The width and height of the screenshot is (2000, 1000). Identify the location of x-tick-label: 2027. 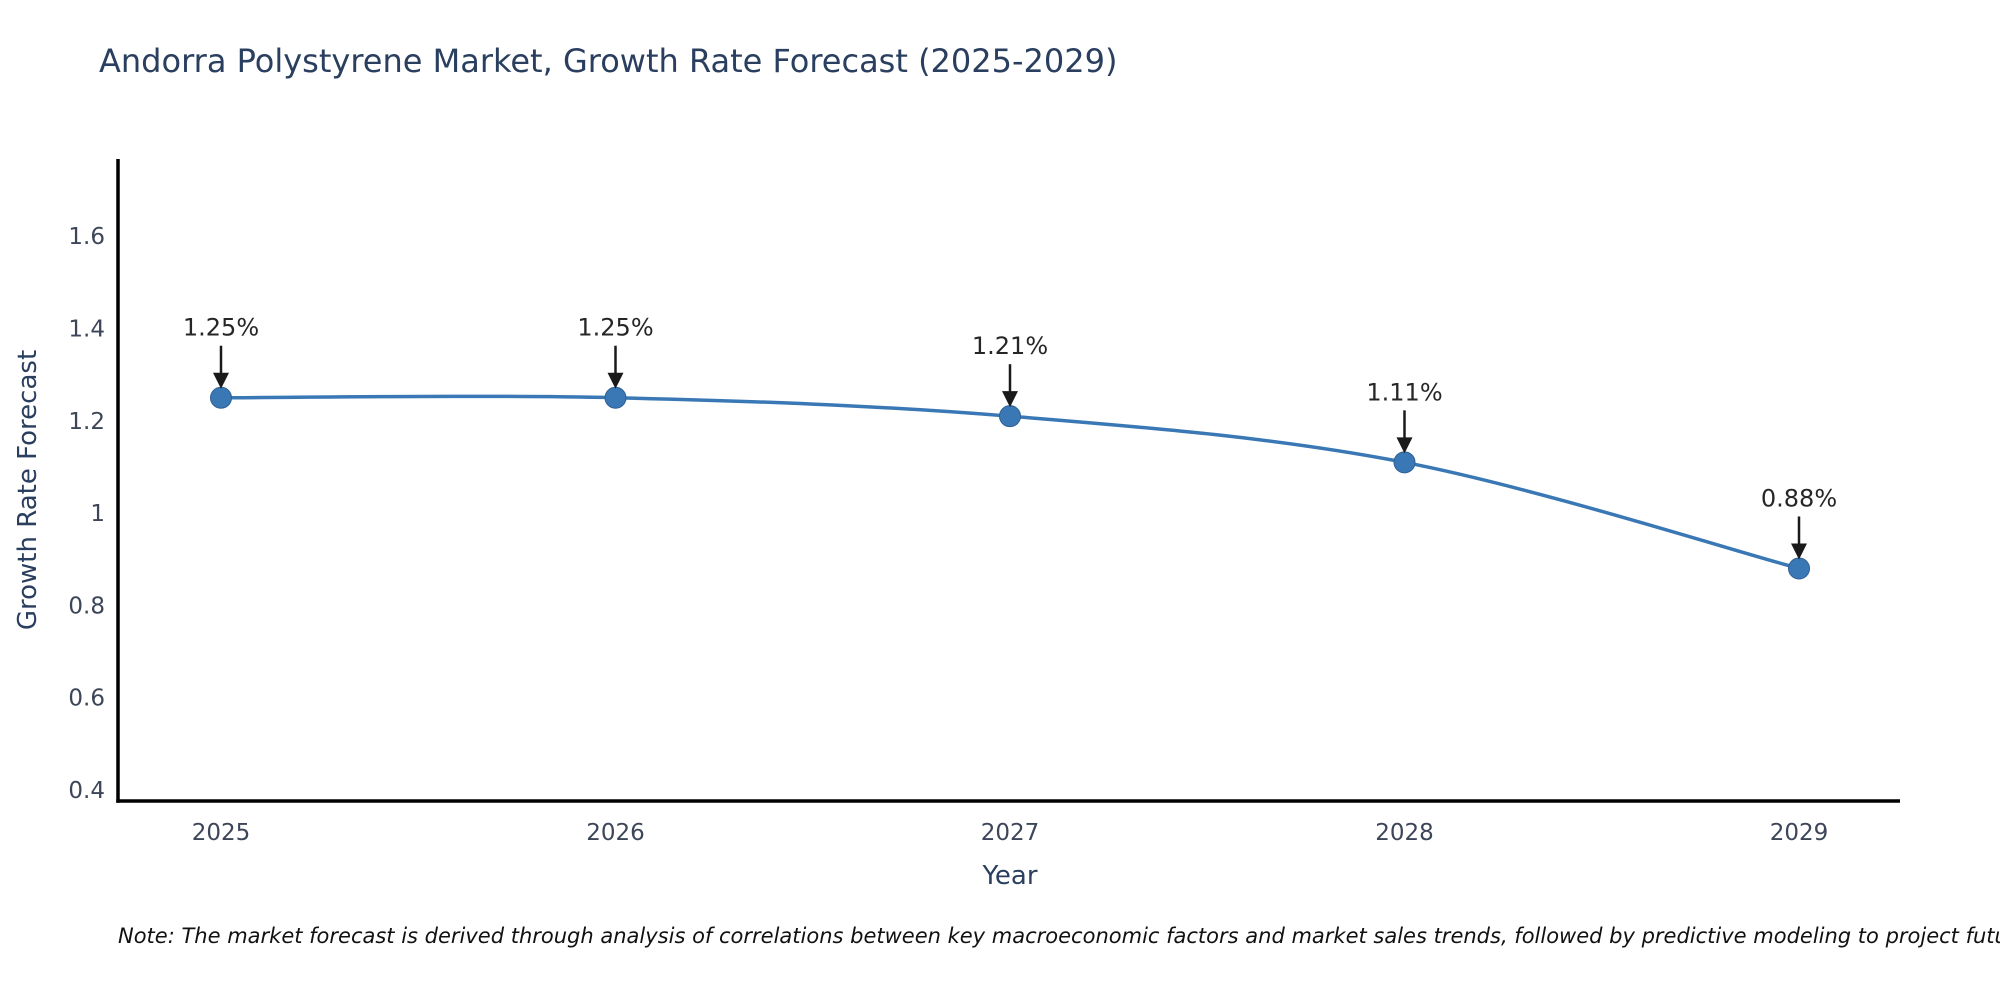
(1010, 833).